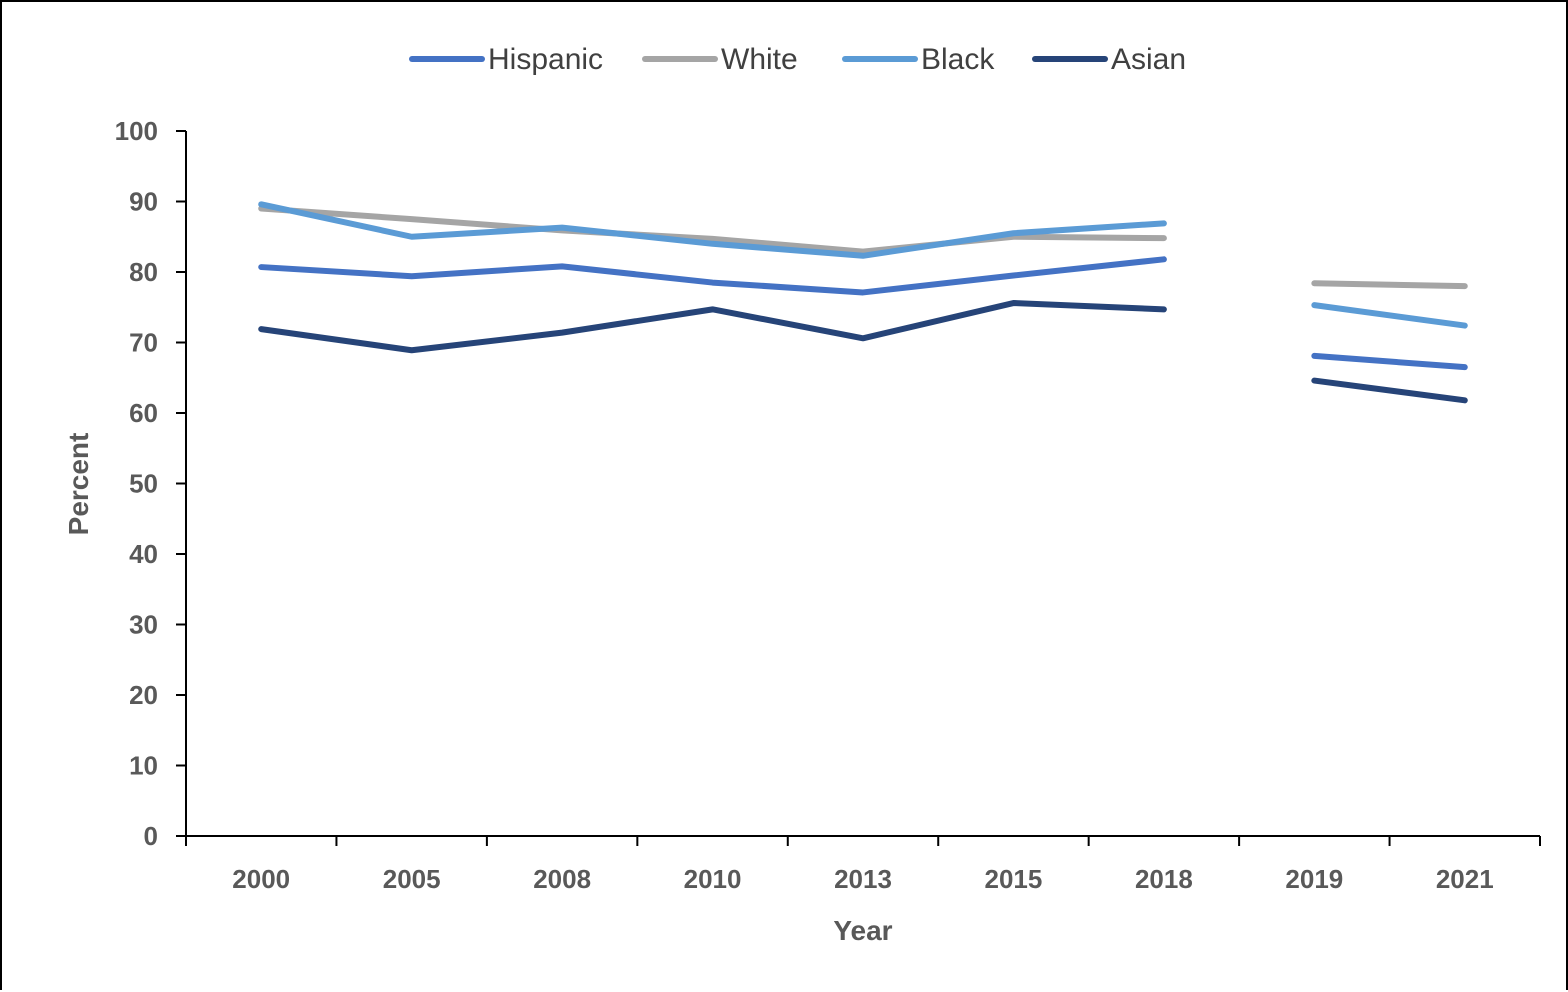 The width and height of the screenshot is (1568, 992). I want to click on y-axis: 0 10 20 30 40 50 60 70 80 90 100, so click(151, 483).